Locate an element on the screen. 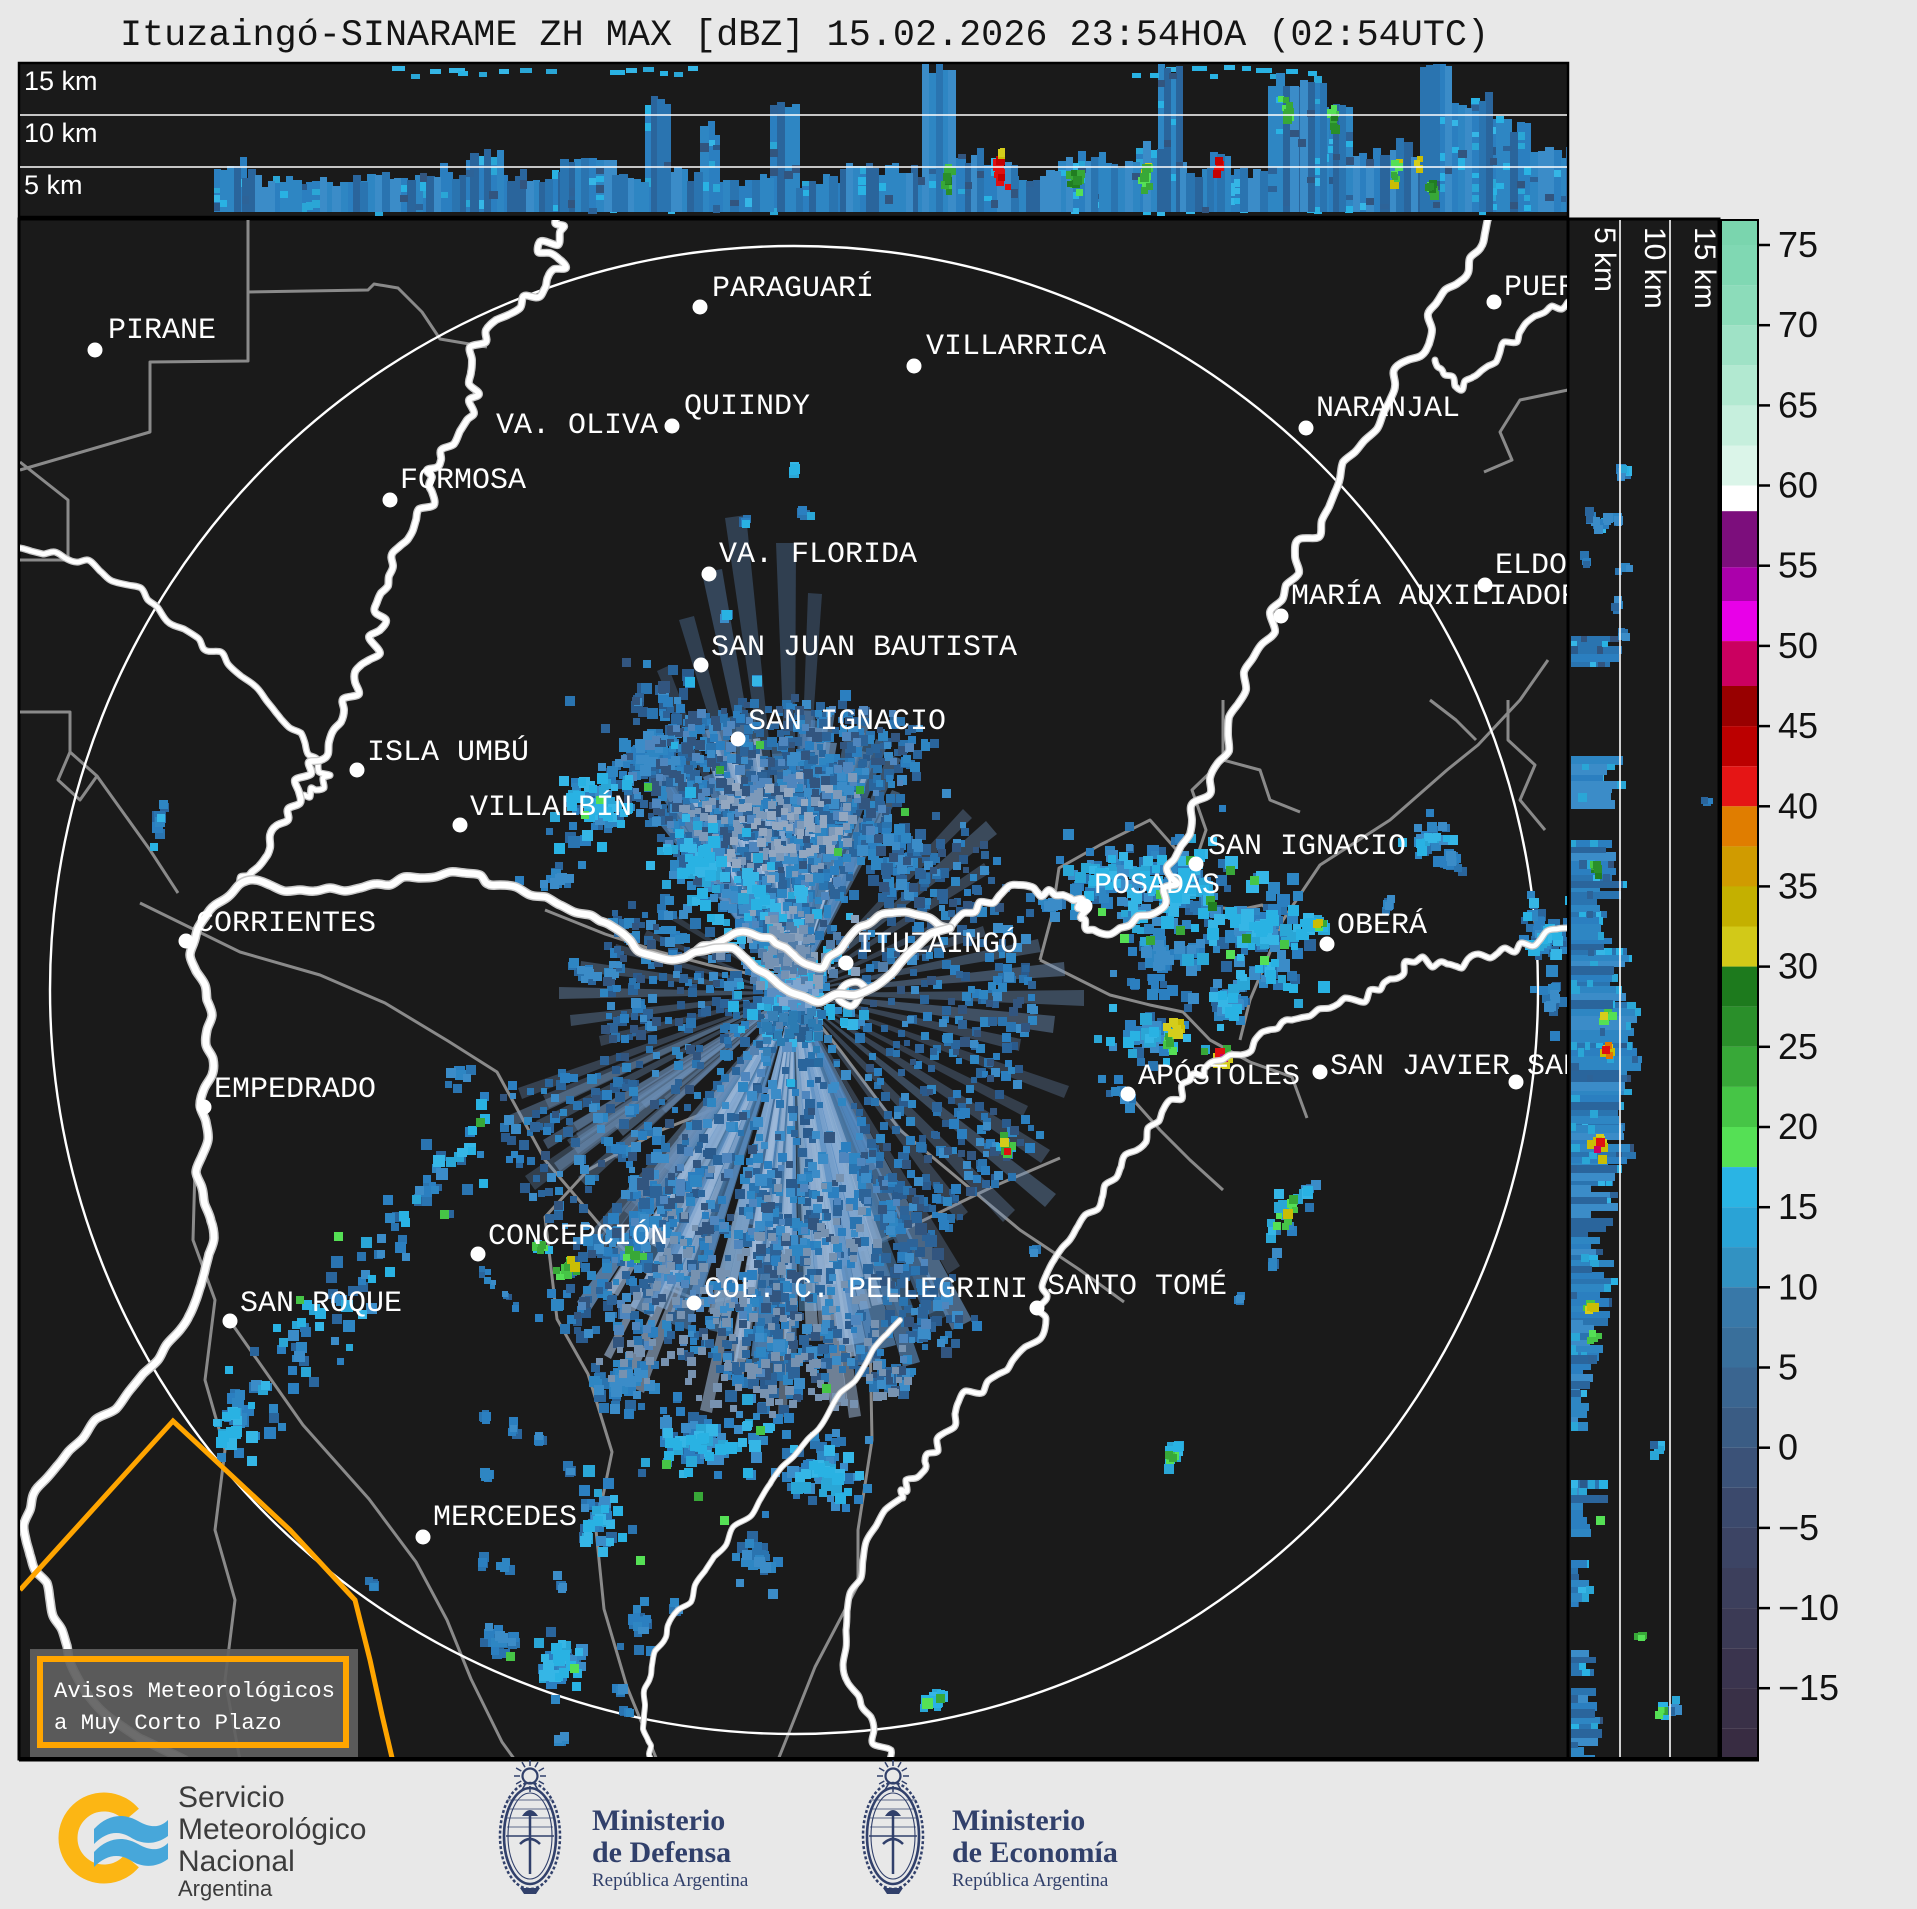 The width and height of the screenshot is (1917, 1909). svg-text: 75 is located at coordinates (1798, 244).